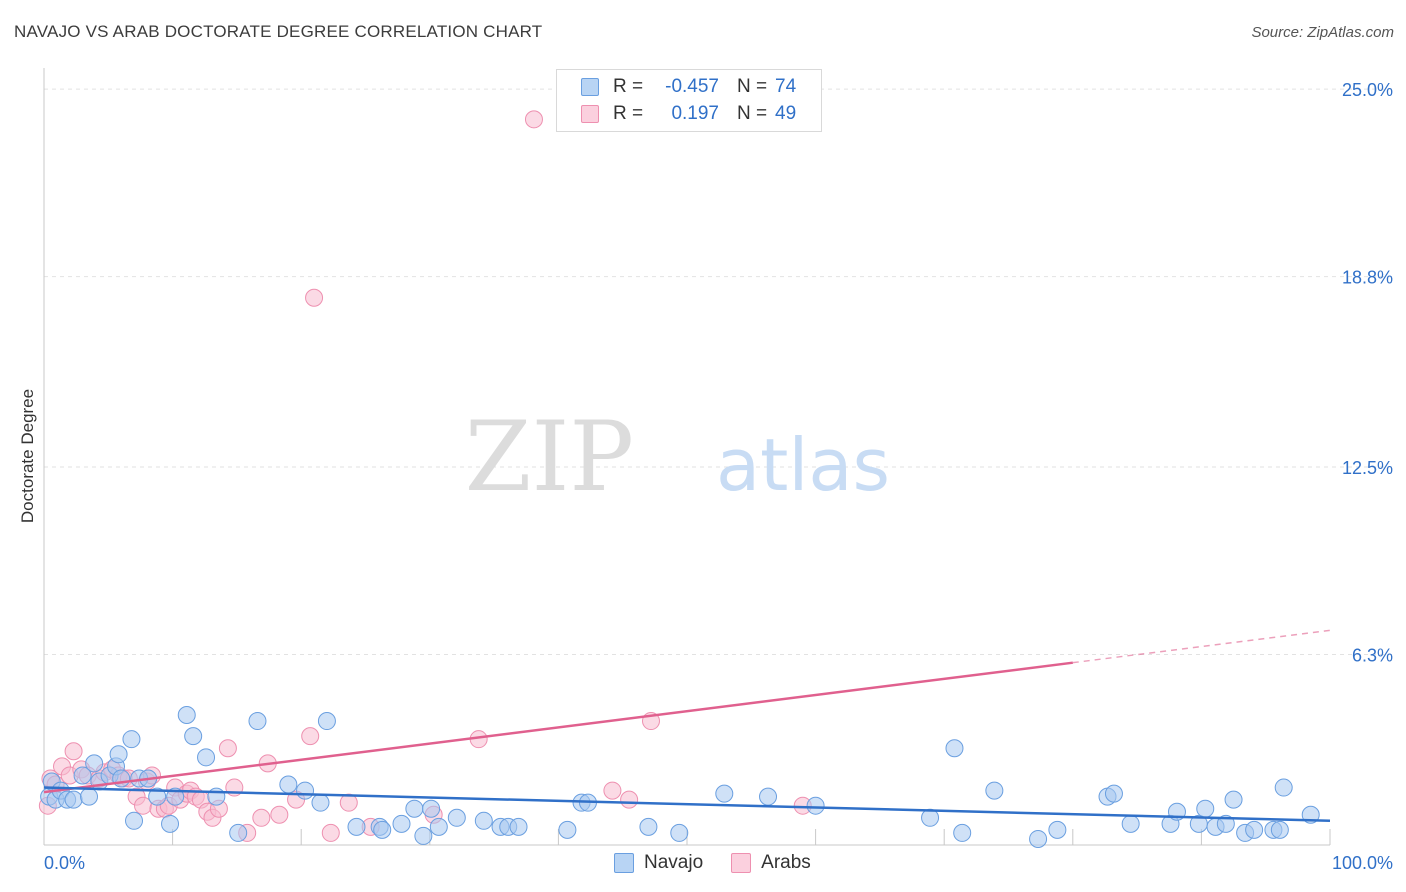  What do you see at coordinates (786, 862) in the screenshot?
I see `legend-label-arabs: Arabs` at bounding box center [786, 862].